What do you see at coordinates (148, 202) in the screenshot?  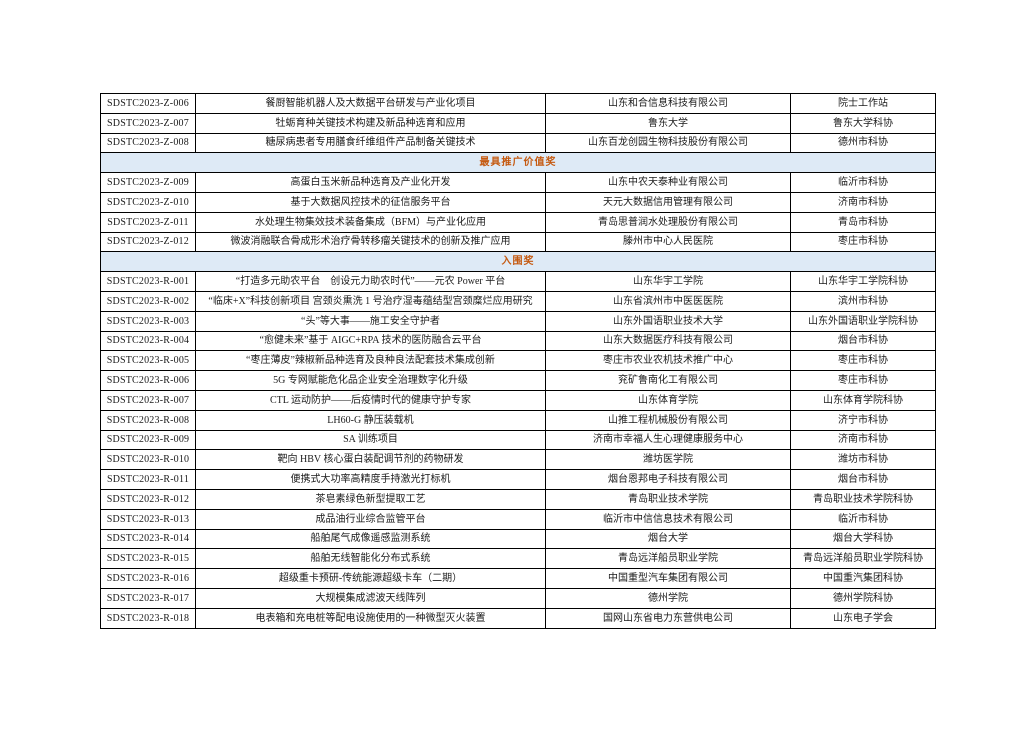 I see `project-id-cell: SDSTC2023-Z-010` at bounding box center [148, 202].